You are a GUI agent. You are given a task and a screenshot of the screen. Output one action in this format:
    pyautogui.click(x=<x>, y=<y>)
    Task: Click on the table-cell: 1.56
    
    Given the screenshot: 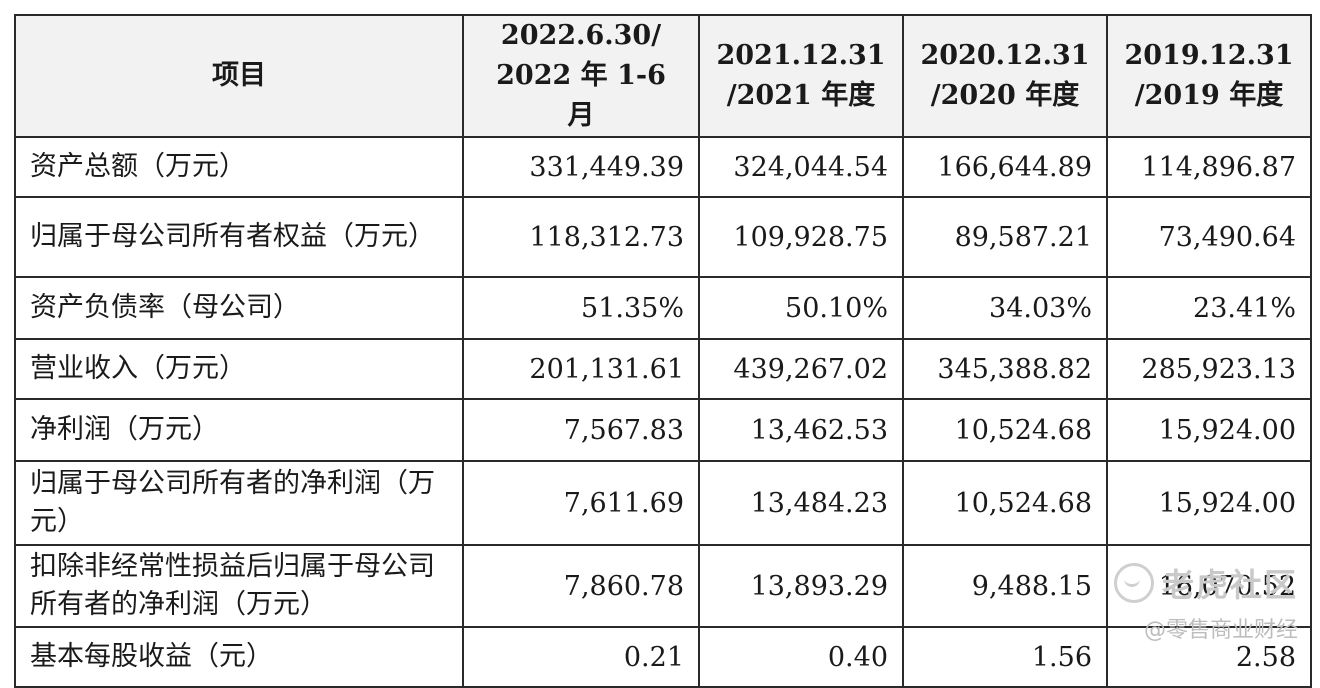 What is the action you would take?
    pyautogui.click(x=1005, y=657)
    